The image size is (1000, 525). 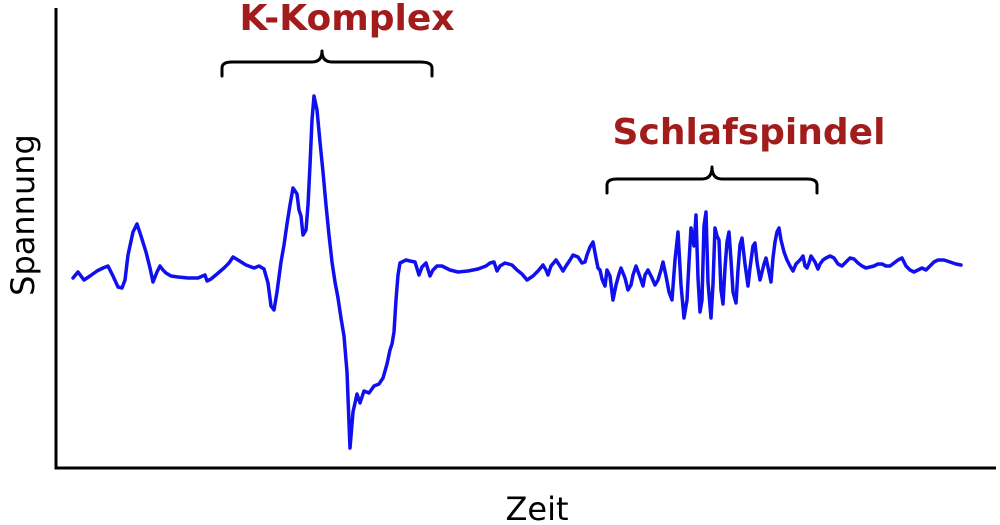 What do you see at coordinates (347, 19) in the screenshot?
I see `k-complex-label: K-Komplex` at bounding box center [347, 19].